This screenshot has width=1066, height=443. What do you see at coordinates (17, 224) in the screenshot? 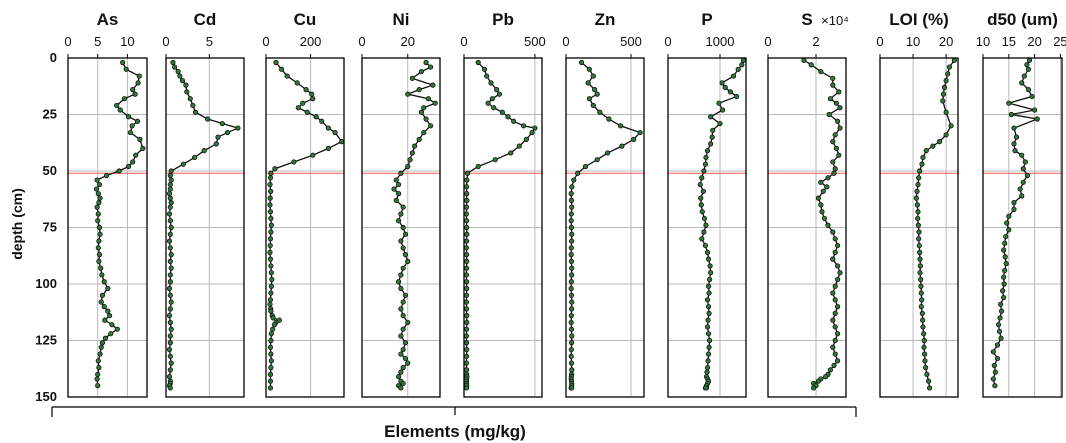
I see `y-axis-label: depth (cm)` at bounding box center [17, 224].